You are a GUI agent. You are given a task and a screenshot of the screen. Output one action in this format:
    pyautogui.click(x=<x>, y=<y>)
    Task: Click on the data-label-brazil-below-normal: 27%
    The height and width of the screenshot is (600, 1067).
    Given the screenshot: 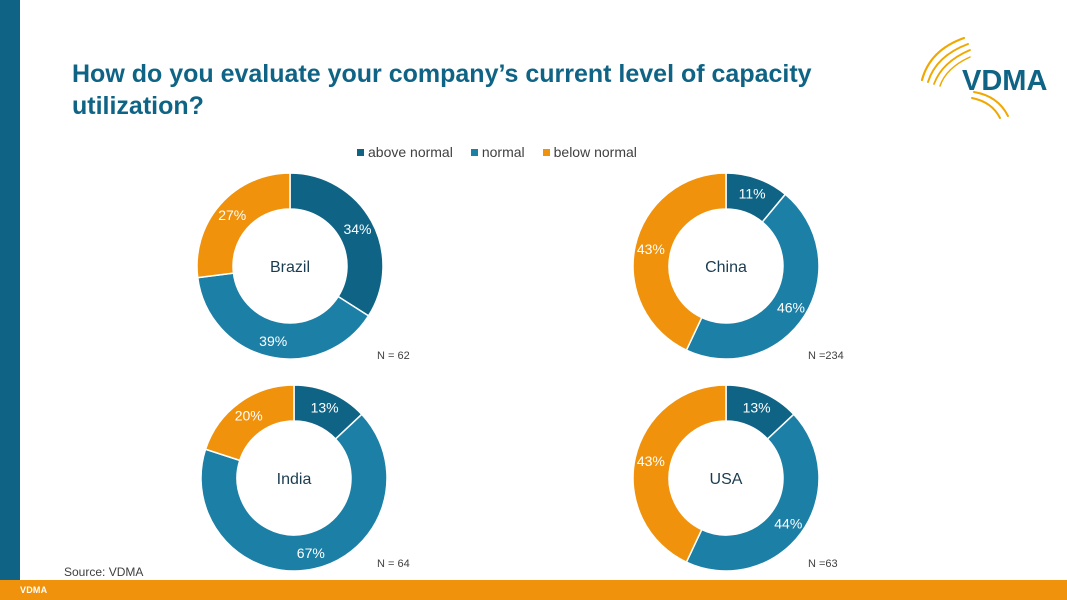 What is the action you would take?
    pyautogui.click(x=232, y=215)
    